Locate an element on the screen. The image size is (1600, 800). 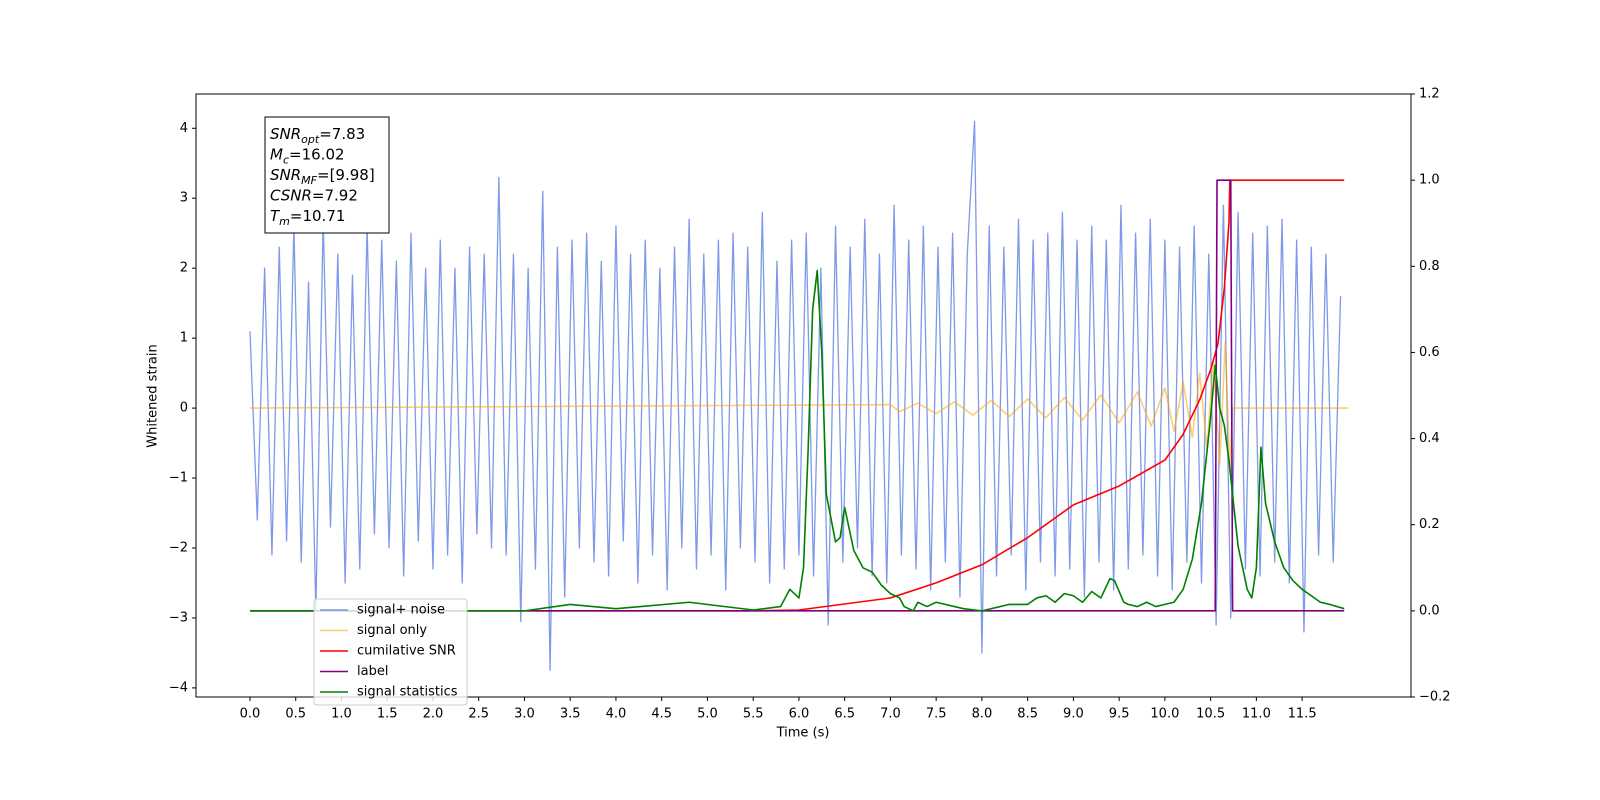
annotation-line: Tm=10.71 is located at coordinates (307, 217).